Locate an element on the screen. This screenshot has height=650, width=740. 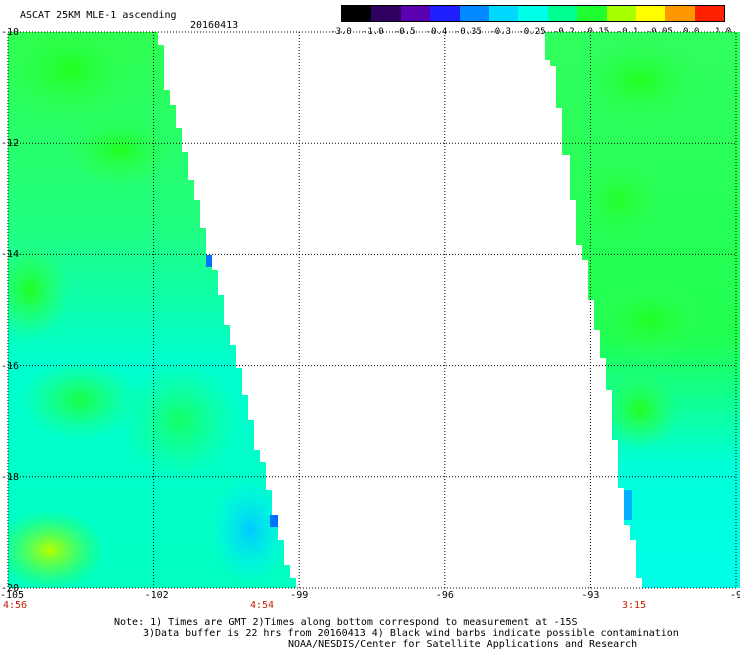
longitude-label: -102 is located at coordinates (156, 595).